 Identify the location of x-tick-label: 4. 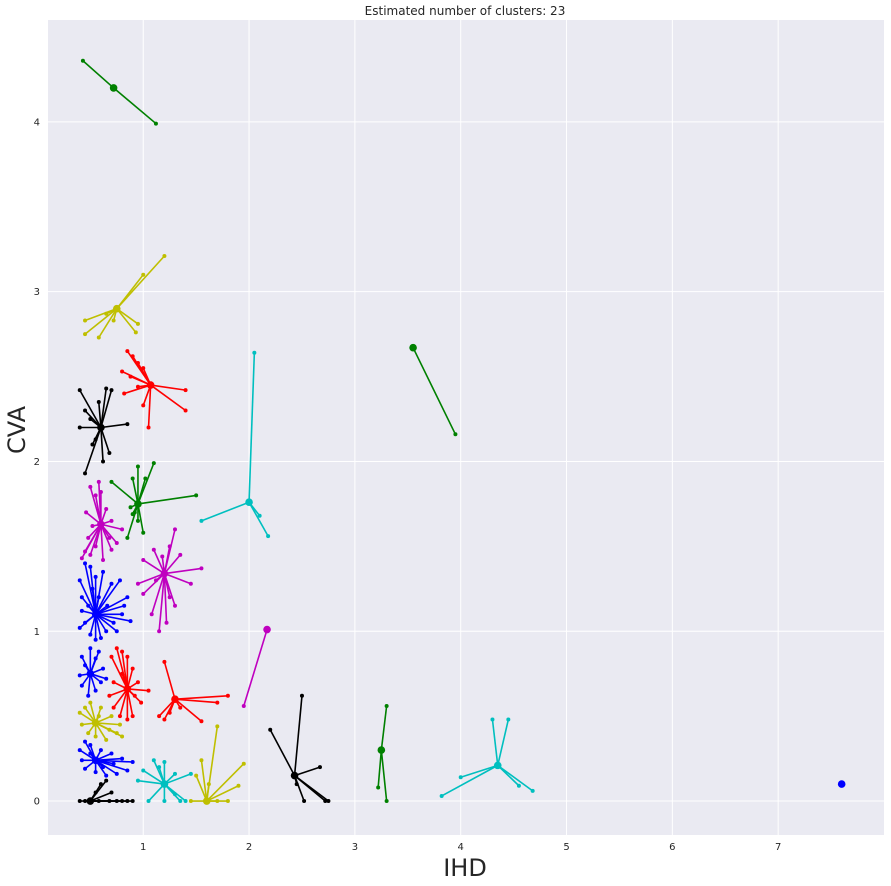
(461, 847).